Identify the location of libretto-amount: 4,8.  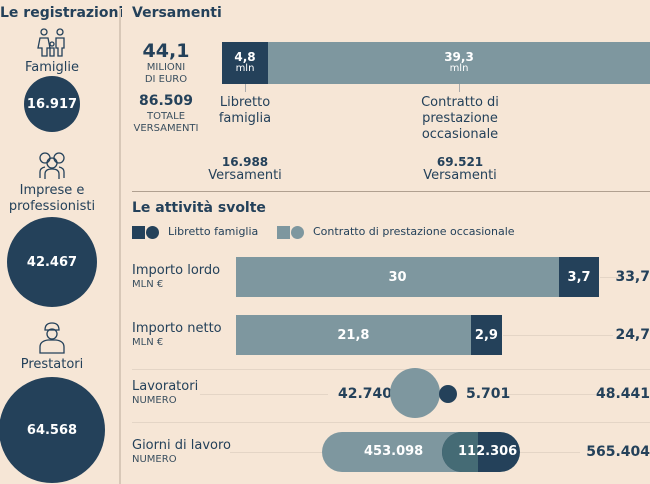
(245, 57).